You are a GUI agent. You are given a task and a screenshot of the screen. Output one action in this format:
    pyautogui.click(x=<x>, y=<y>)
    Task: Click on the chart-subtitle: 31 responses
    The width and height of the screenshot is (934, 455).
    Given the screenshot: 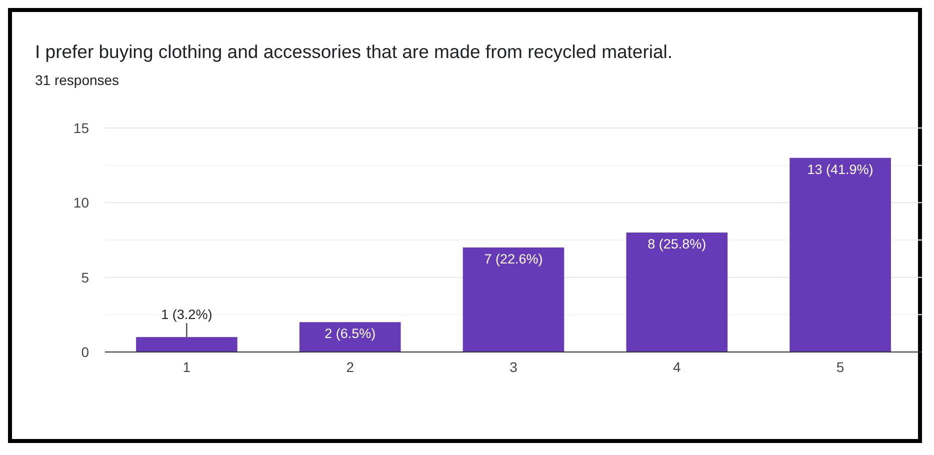 What is the action you would take?
    pyautogui.click(x=77, y=80)
    